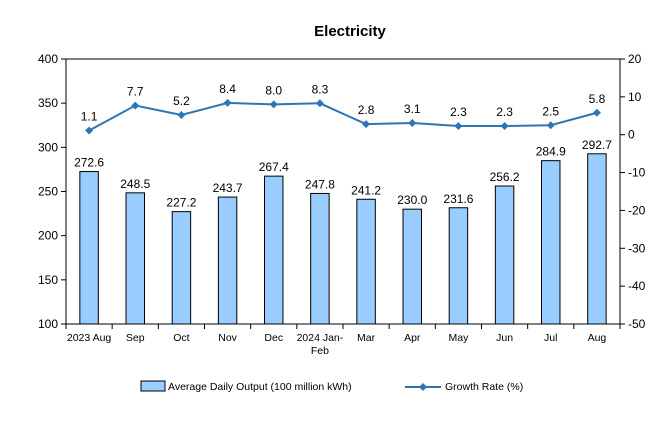  What do you see at coordinates (273, 90) in the screenshot?
I see `growth-rate-data-label: 8.0` at bounding box center [273, 90].